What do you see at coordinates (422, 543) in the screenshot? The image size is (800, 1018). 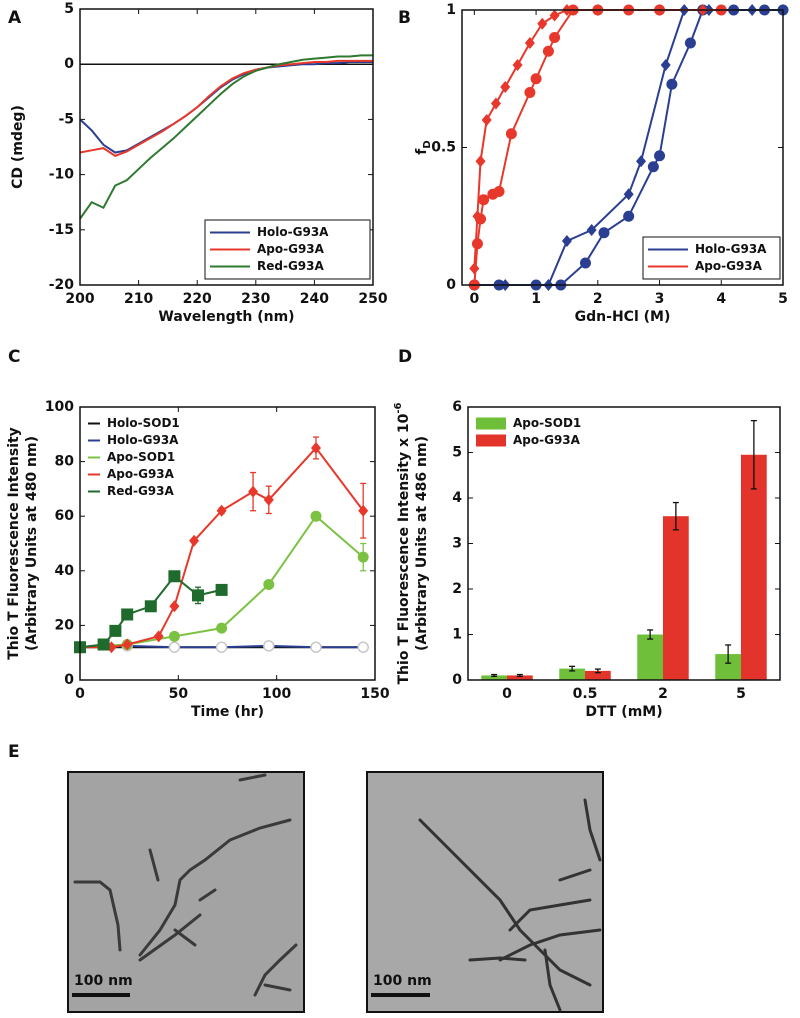 I see `y-axis-label: (Arbitrary Units at 486 nm)` at bounding box center [422, 543].